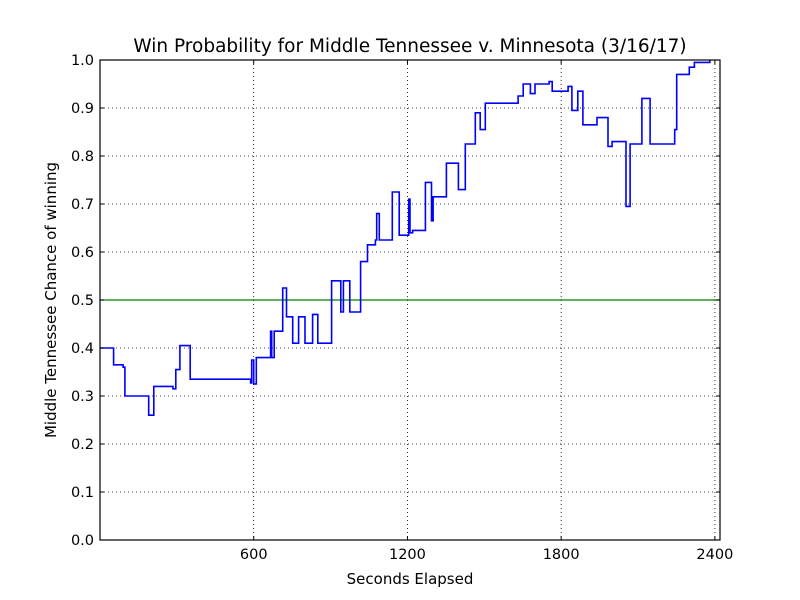  I want to click on y-tick-label: 0.4, so click(82, 349).